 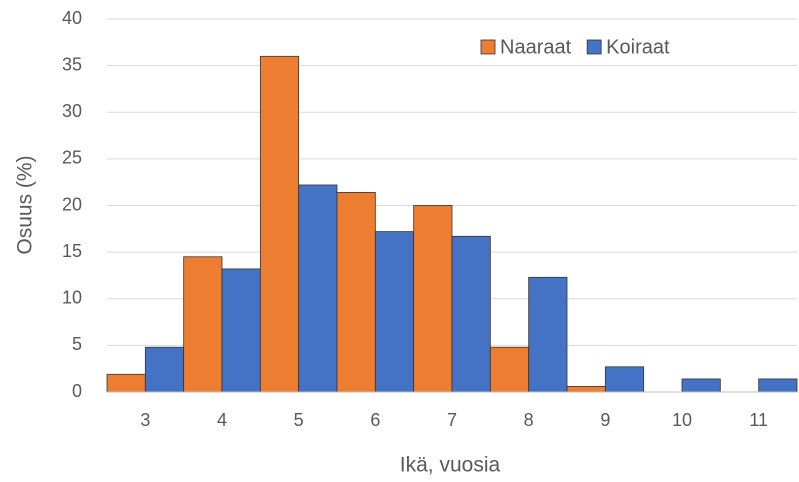 I want to click on y-tick-label: 40, so click(x=72, y=18).